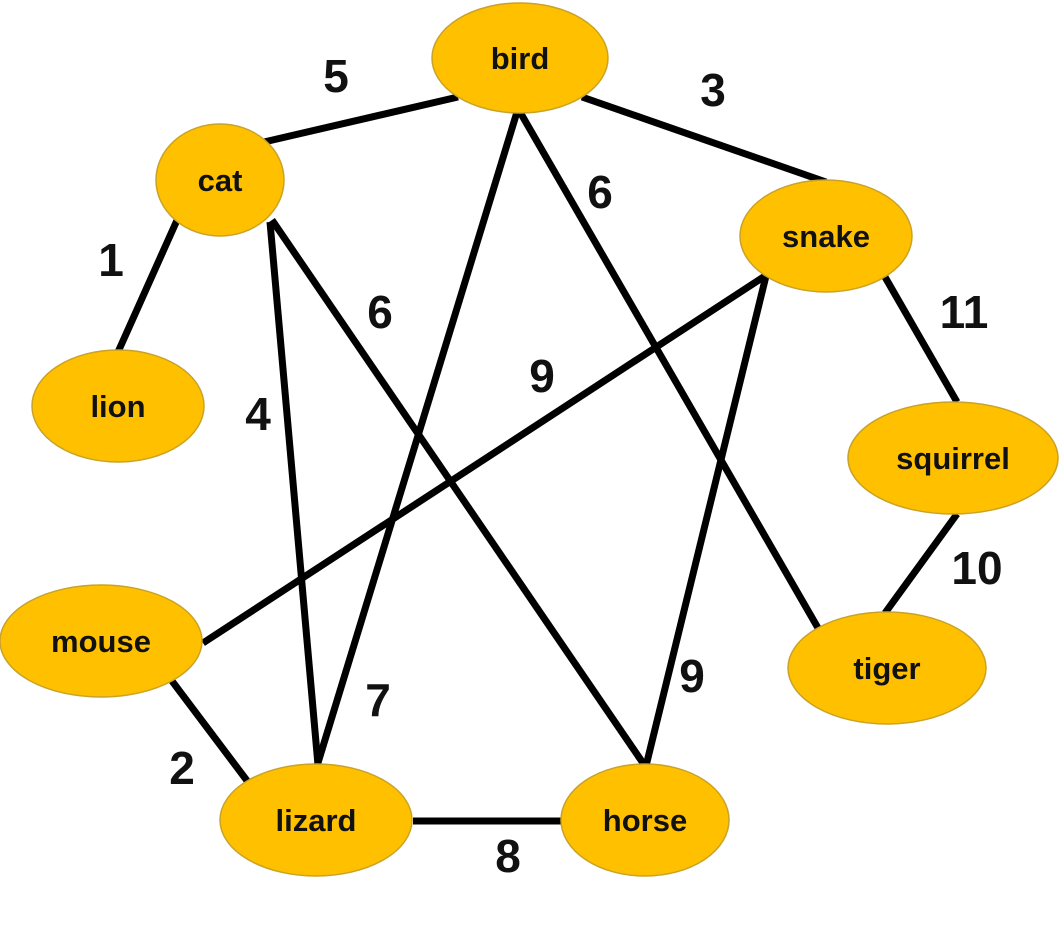 The image size is (1060, 932). What do you see at coordinates (182, 768) in the screenshot?
I see `edge-weight-mouse-lizard: 2` at bounding box center [182, 768].